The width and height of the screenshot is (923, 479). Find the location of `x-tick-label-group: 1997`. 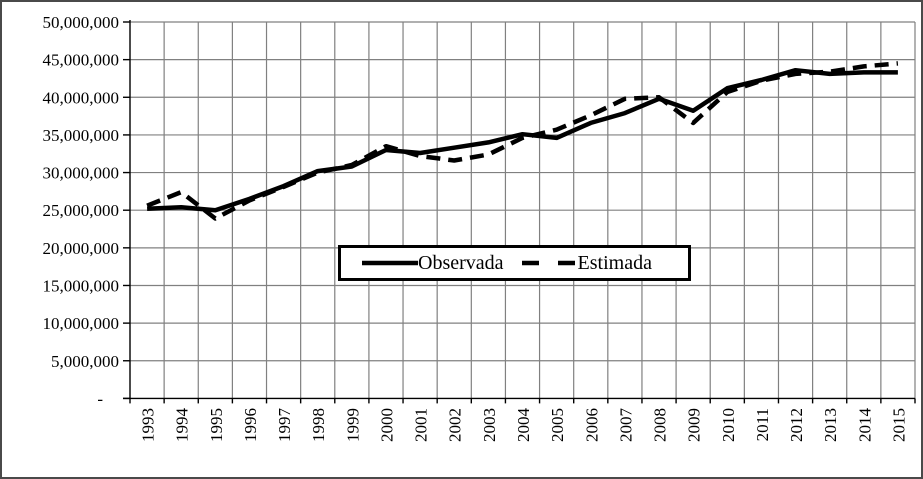

x-tick-label-group: 1997 is located at coordinates (284, 425).